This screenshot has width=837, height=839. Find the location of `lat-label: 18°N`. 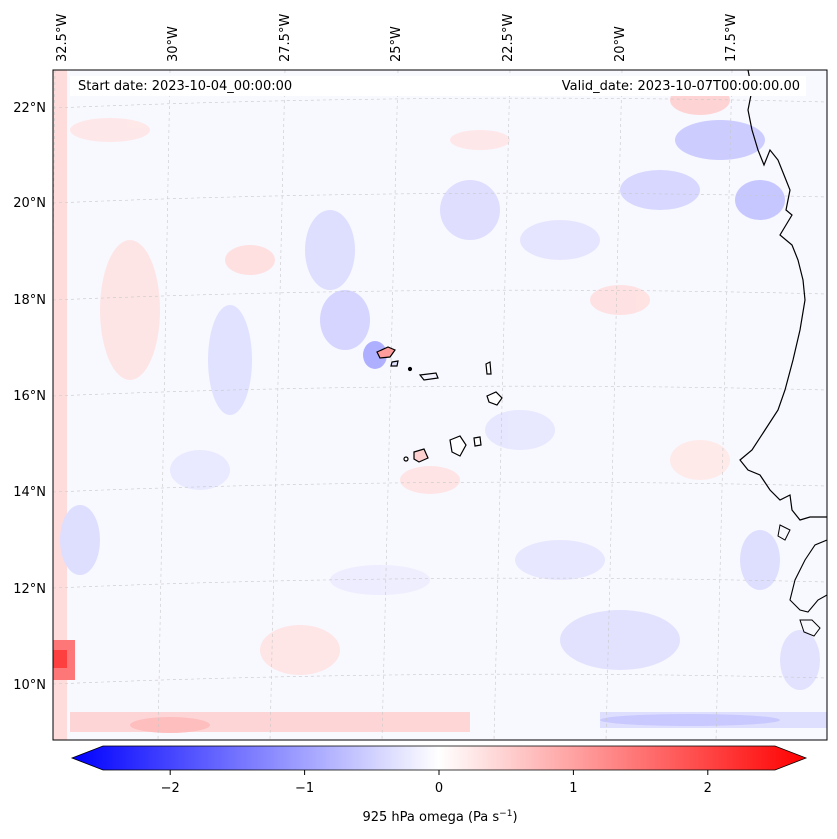

lat-label: 18°N is located at coordinates (29, 300).